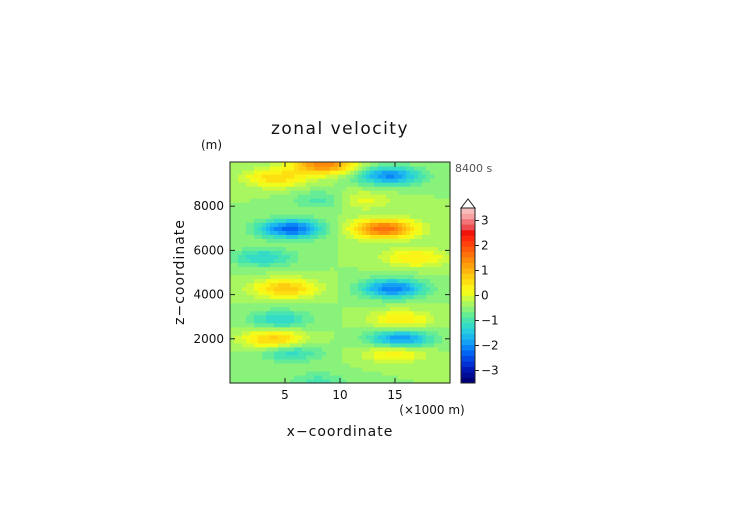  Describe the element at coordinates (468, 303) in the screenshot. I see `colorbar-band` at that location.